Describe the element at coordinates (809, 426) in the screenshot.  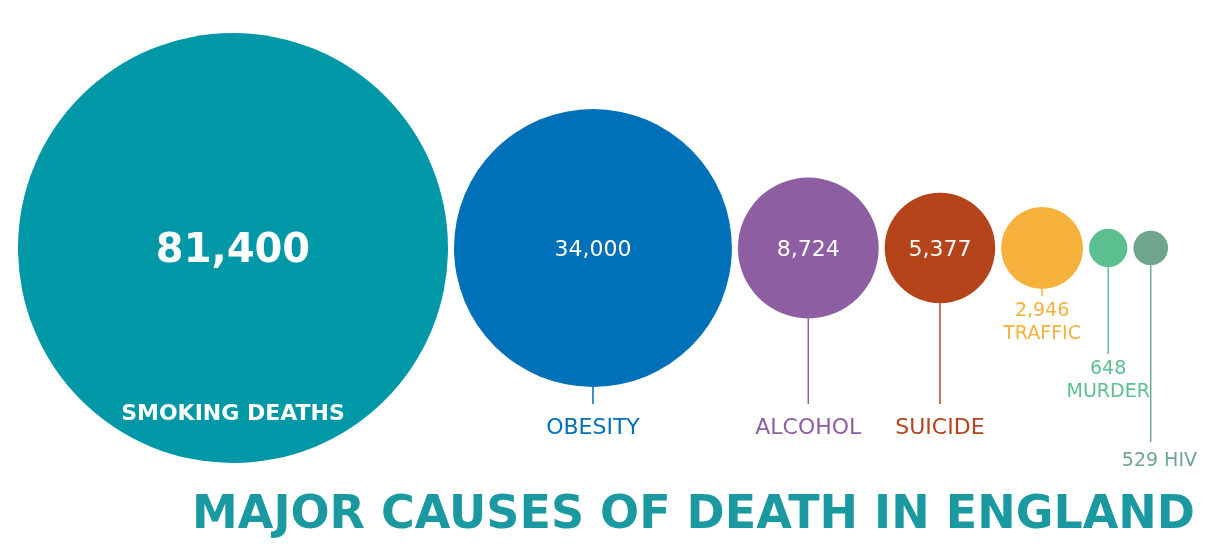
I see `category-label: ALCOHOL` at that location.